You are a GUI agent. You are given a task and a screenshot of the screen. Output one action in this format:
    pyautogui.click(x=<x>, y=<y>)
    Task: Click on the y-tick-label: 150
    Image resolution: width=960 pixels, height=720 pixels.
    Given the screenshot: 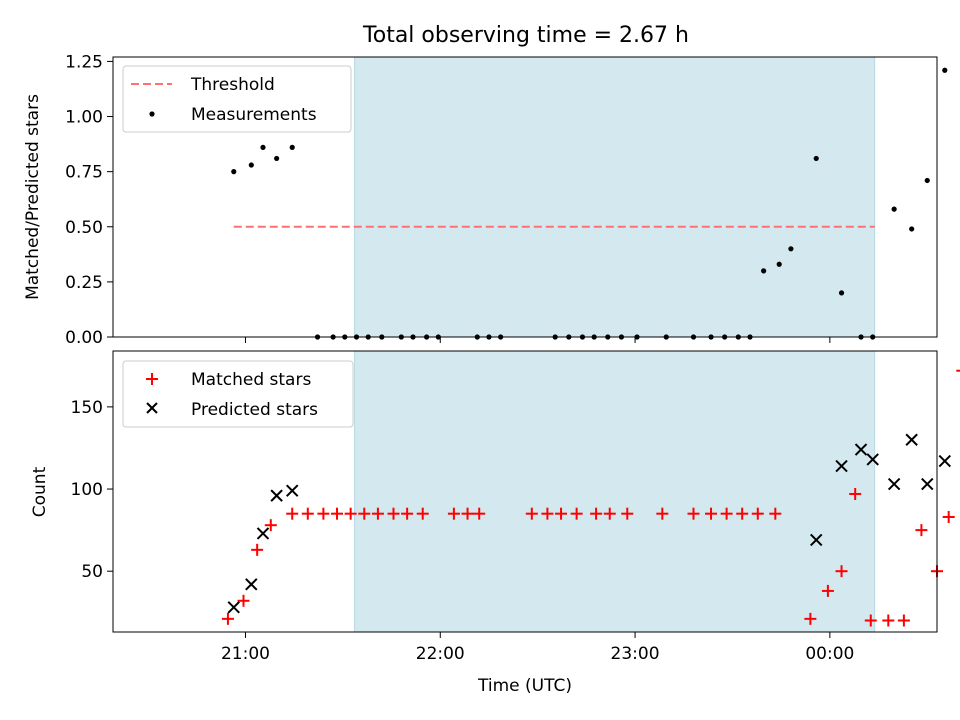 What is the action you would take?
    pyautogui.click(x=87, y=408)
    